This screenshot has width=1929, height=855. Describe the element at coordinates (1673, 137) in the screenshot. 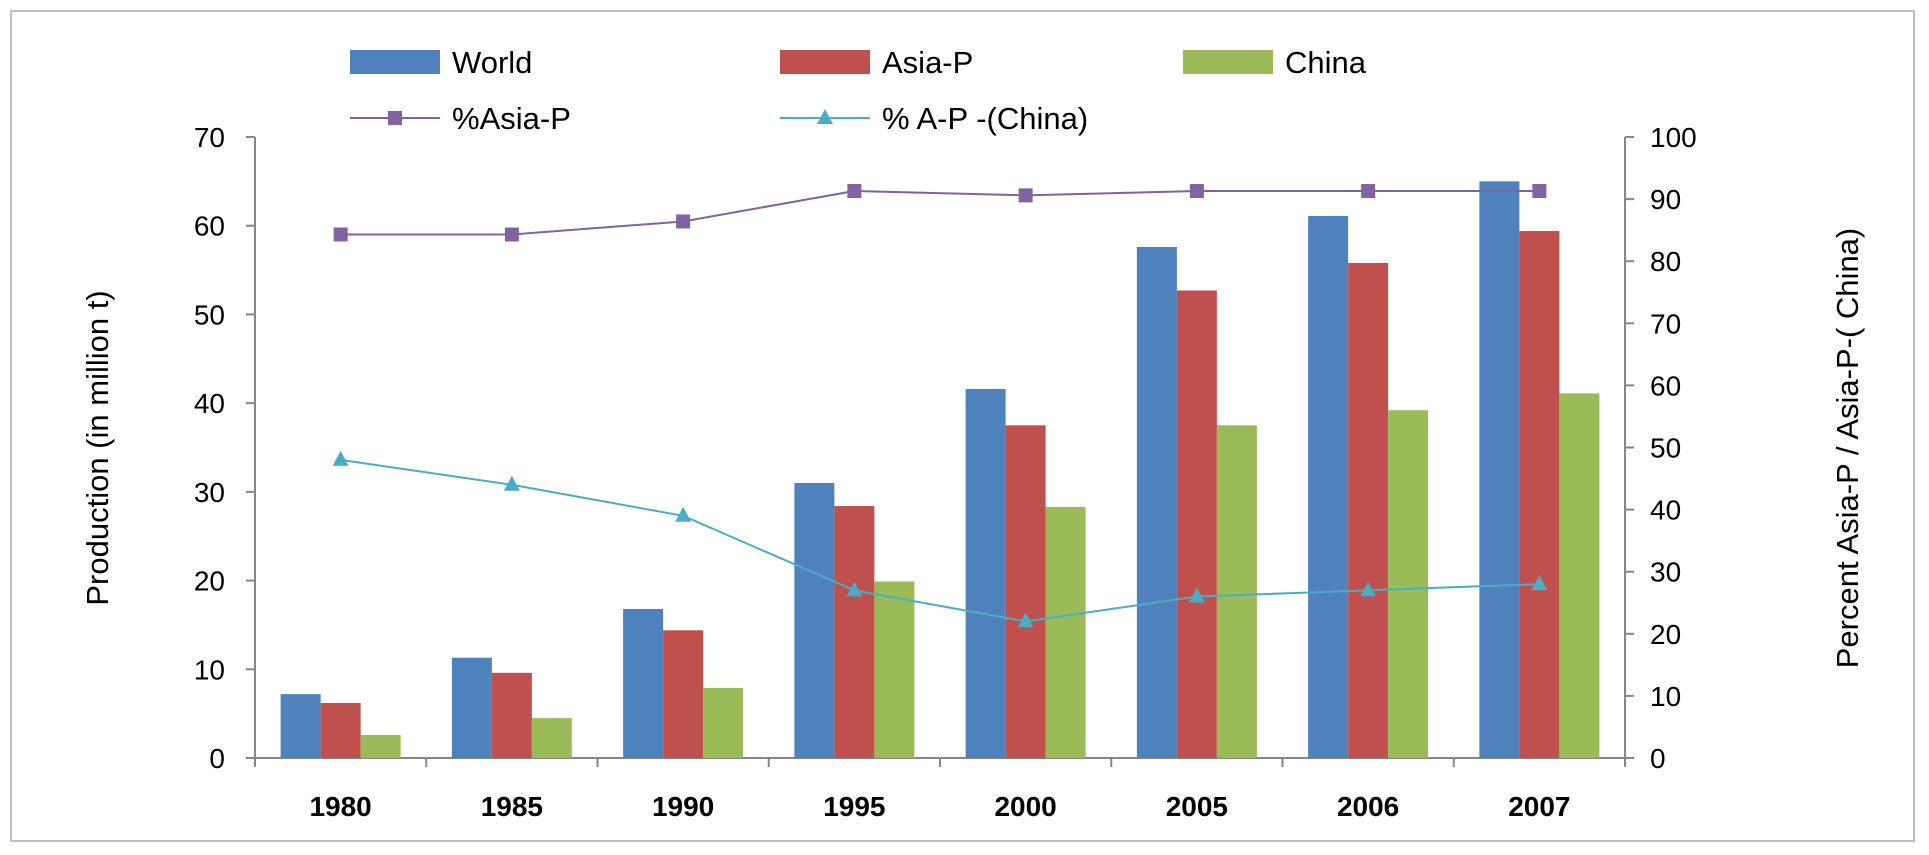

I see `y2-tick-label: 100` at that location.